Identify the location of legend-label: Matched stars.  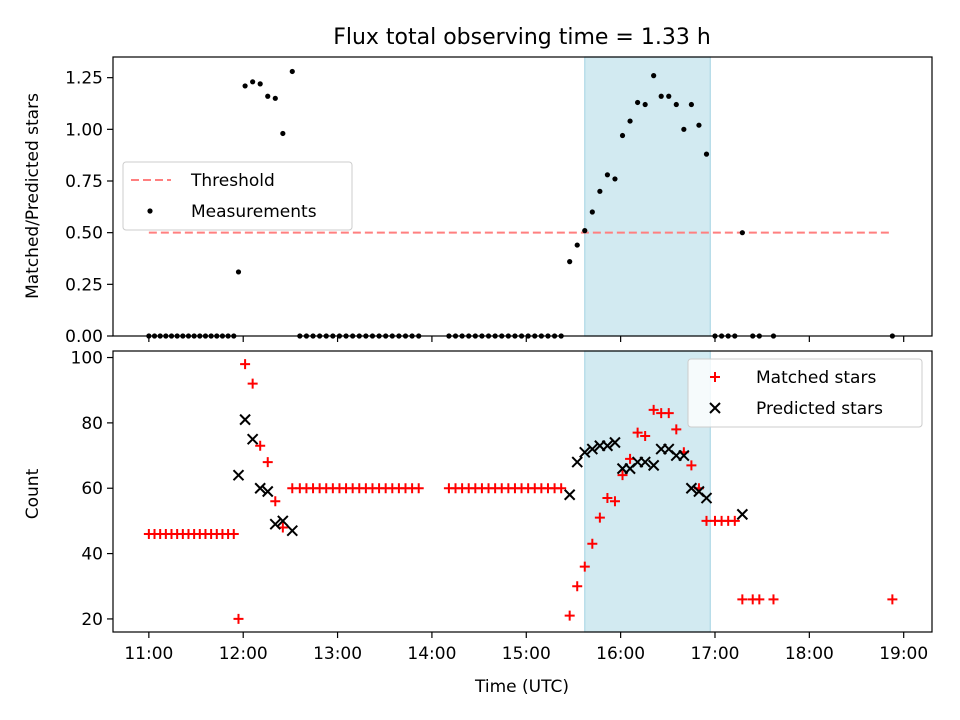
(816, 378).